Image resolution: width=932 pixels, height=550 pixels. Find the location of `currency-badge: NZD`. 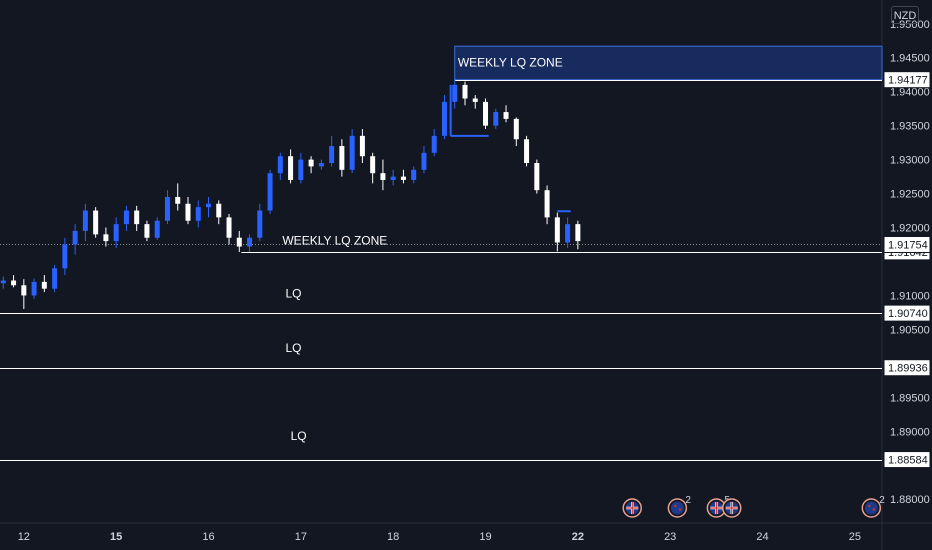

currency-badge: NZD is located at coordinates (905, 15).